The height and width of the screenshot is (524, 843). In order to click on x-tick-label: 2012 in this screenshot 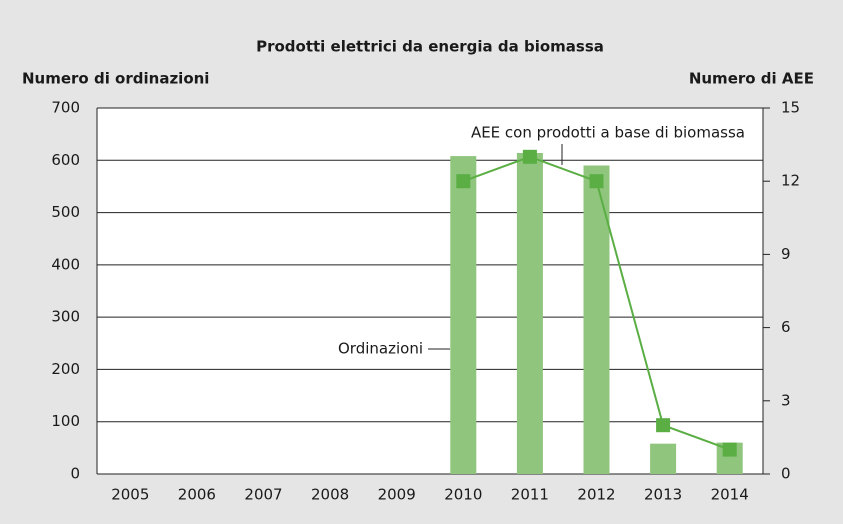, I will do `click(596, 495)`.